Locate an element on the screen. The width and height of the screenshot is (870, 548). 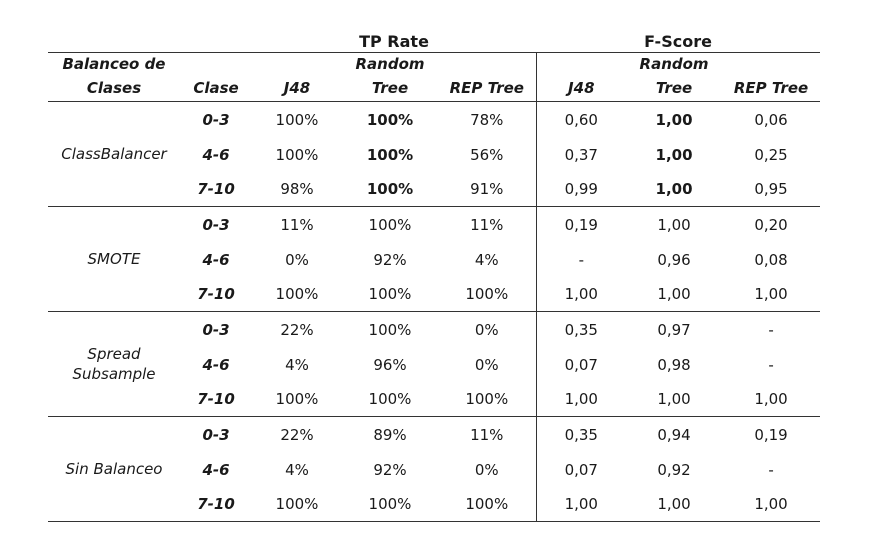
tp-rep-tree-cell: 91% is located at coordinates (487, 189).